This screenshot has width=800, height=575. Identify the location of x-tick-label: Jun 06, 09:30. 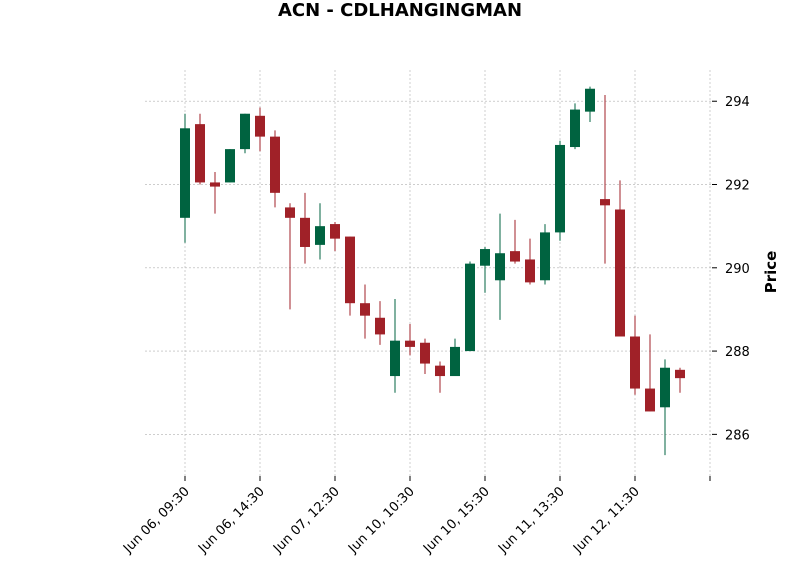
(156, 520).